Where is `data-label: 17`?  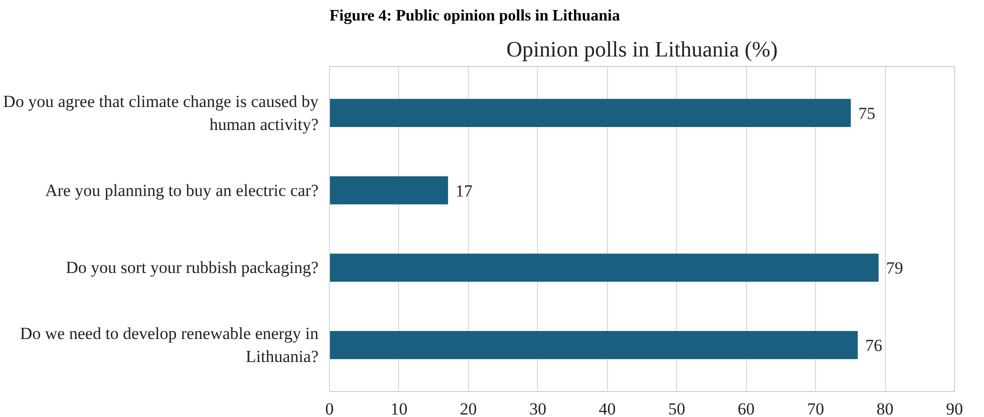 data-label: 17 is located at coordinates (465, 190).